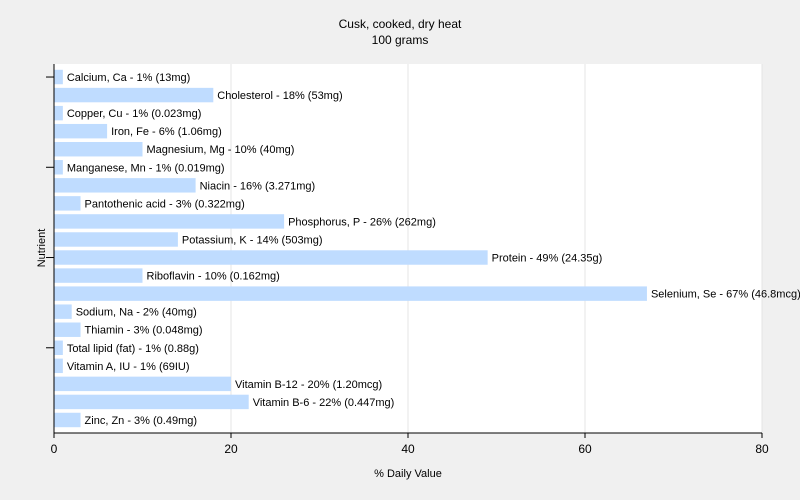 This screenshot has height=500, width=800. I want to click on x-tick-label: 20, so click(231, 449).